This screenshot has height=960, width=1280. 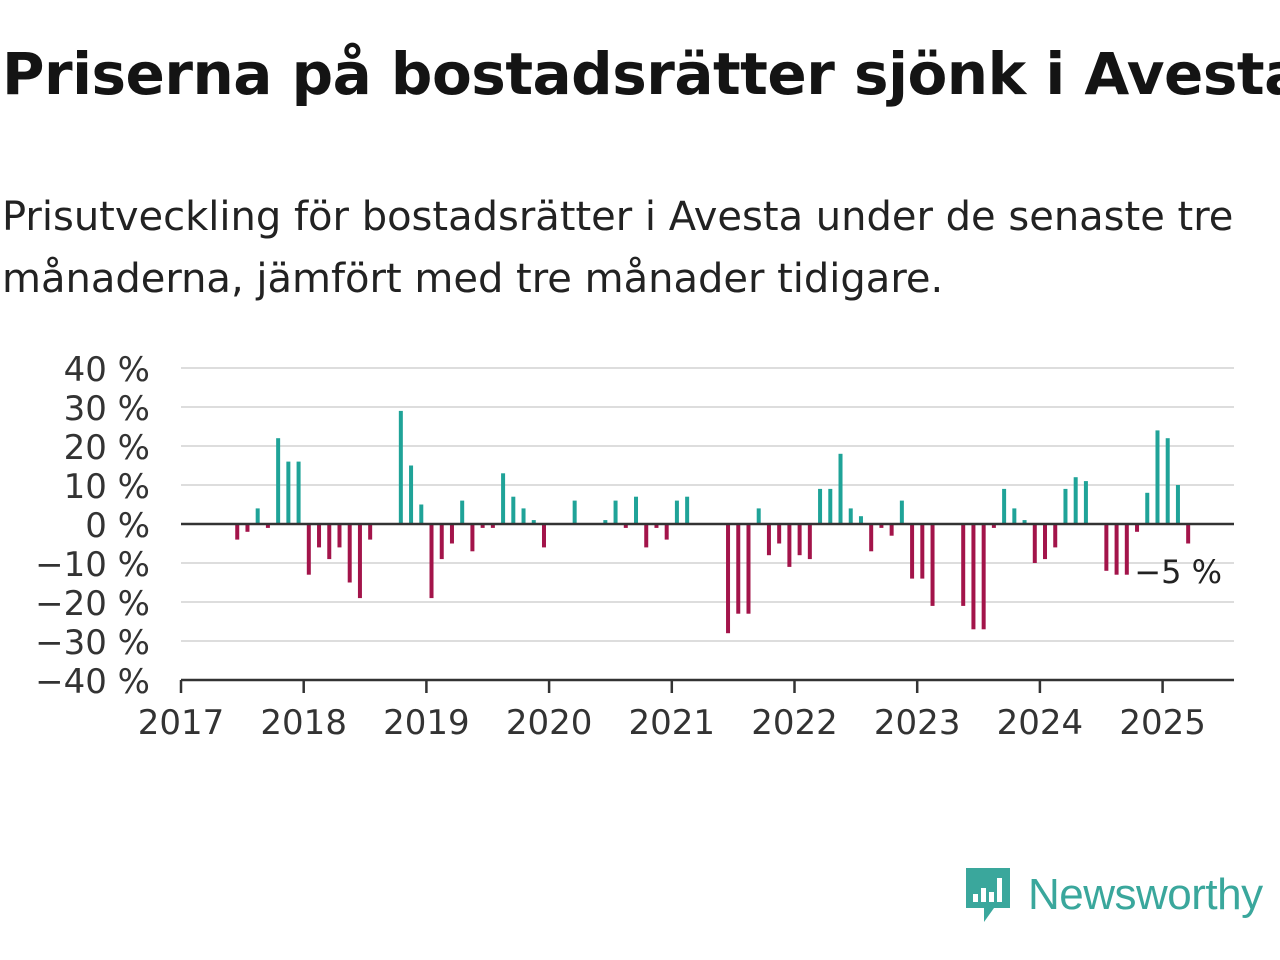 What do you see at coordinates (917, 721) in the screenshot?
I see `x-tick-label: 2023` at bounding box center [917, 721].